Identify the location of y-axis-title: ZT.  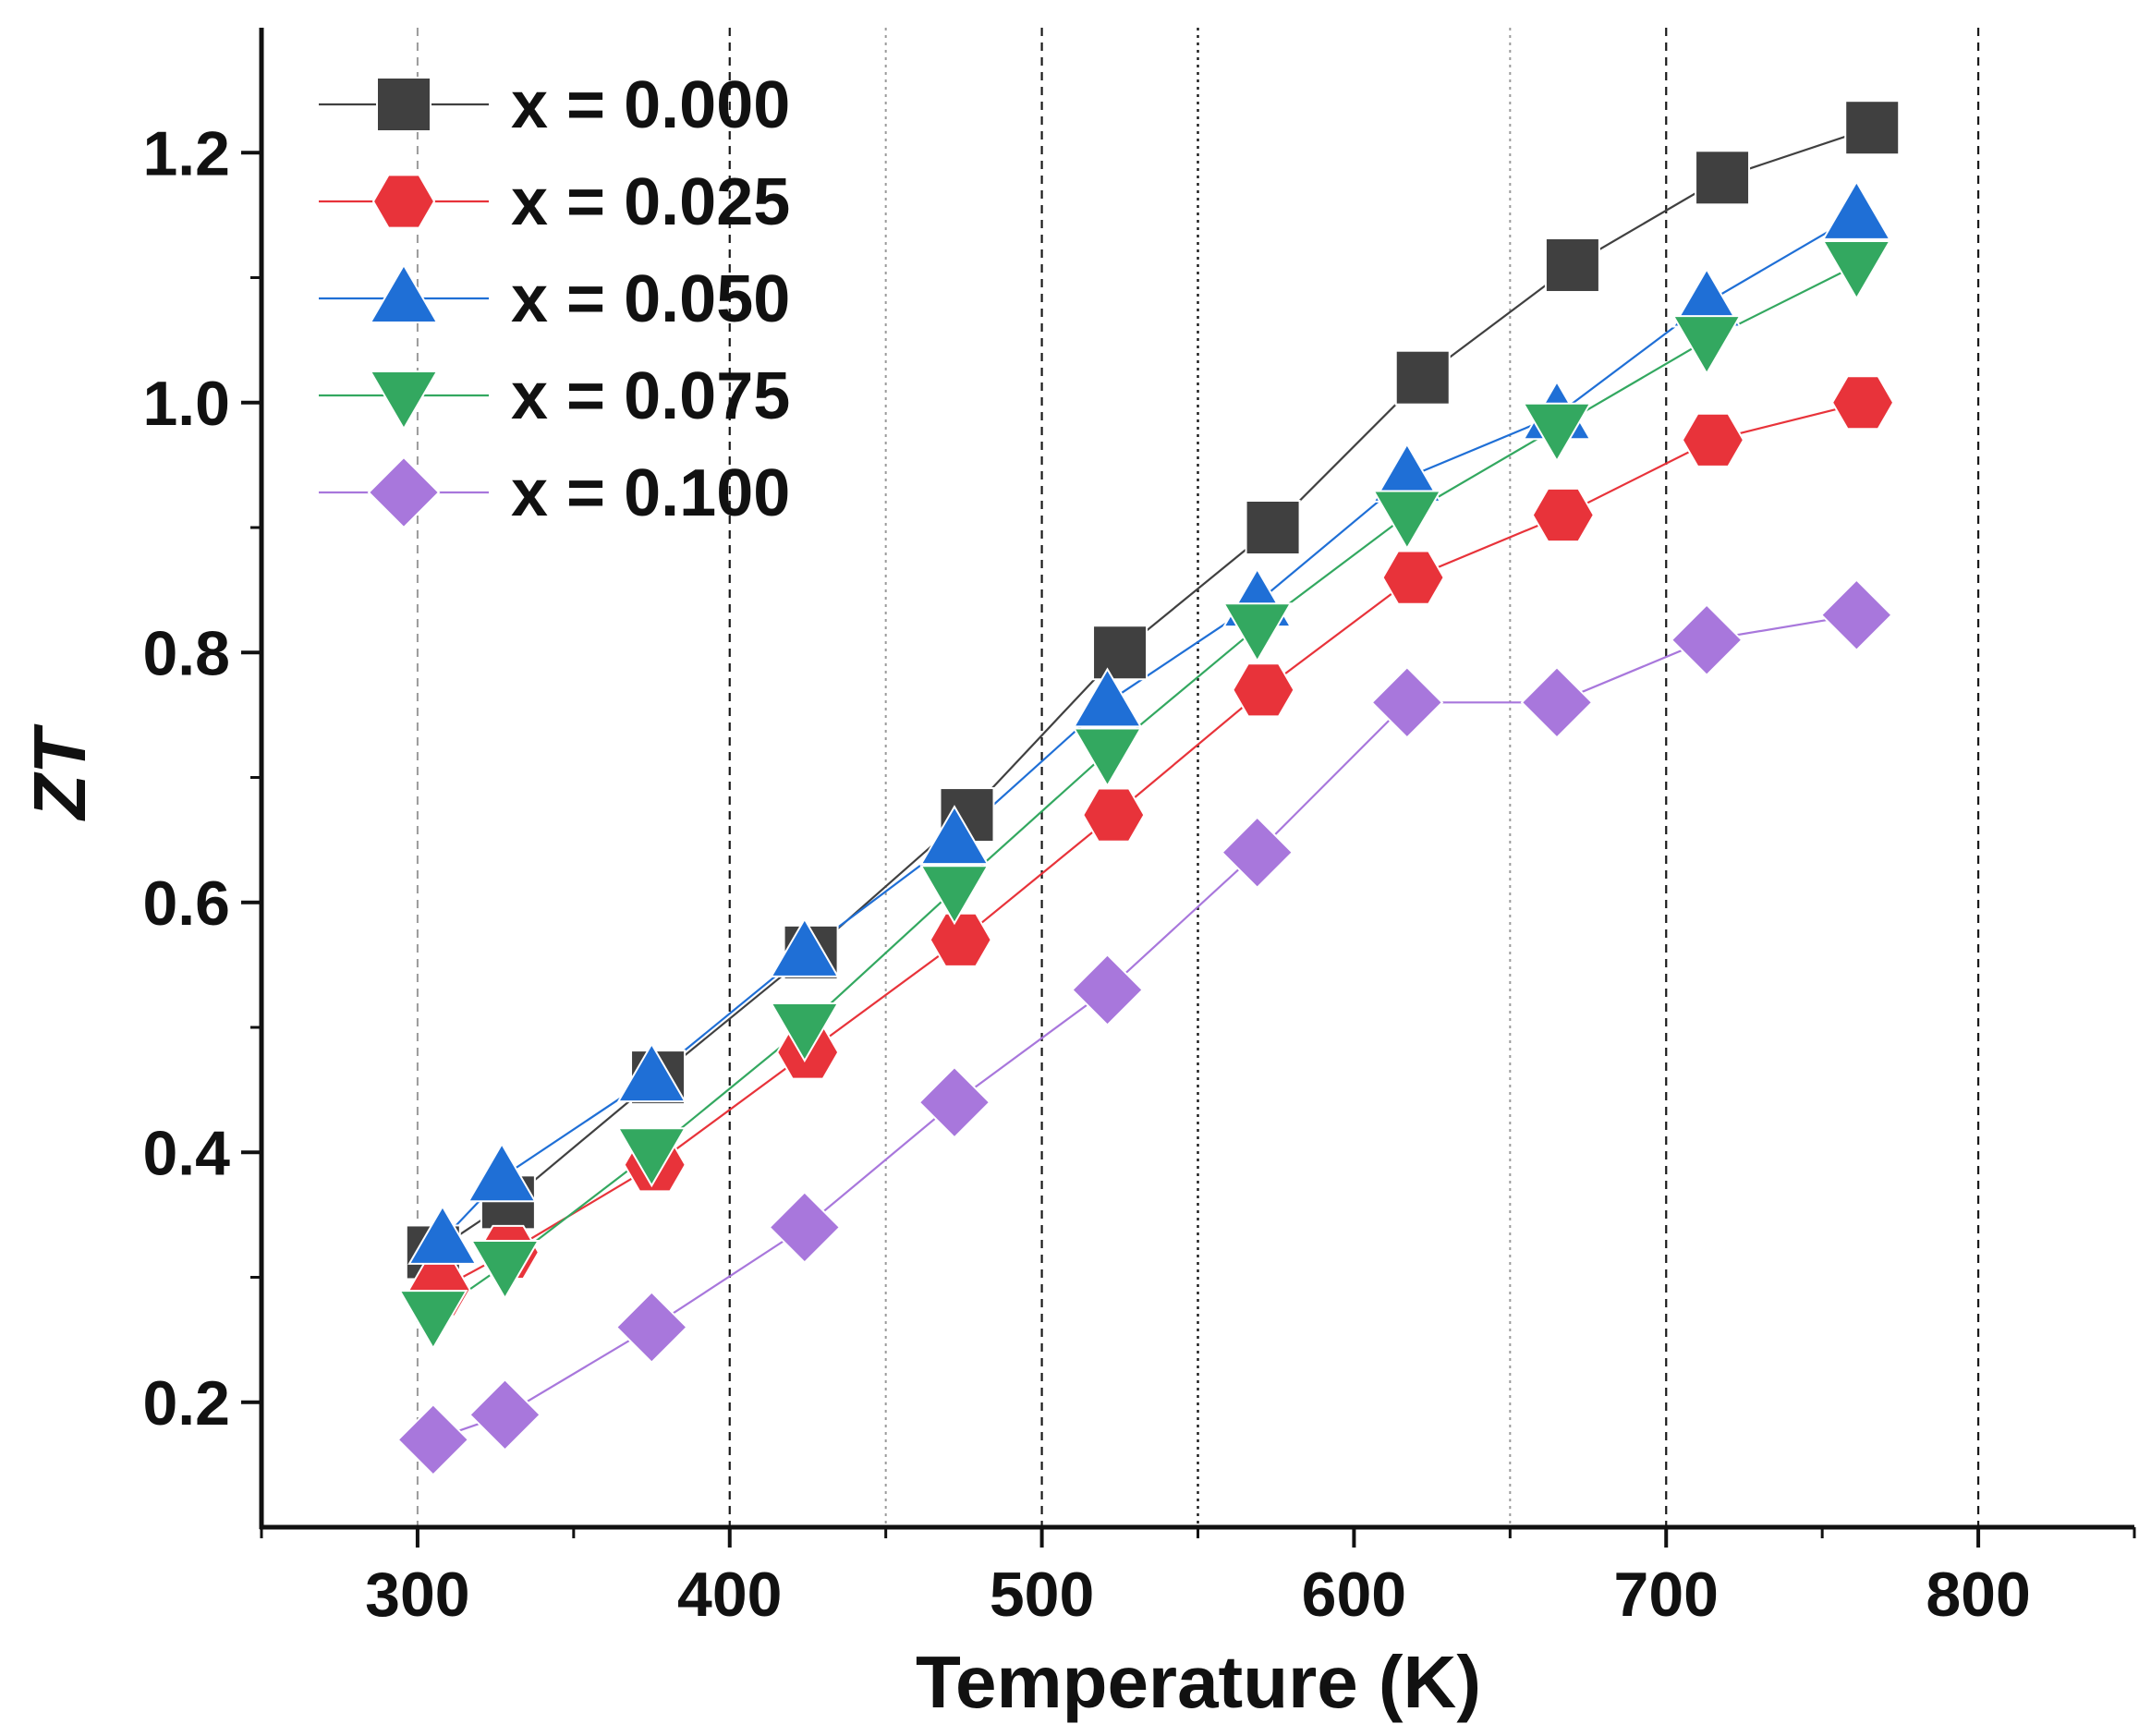
(59, 772).